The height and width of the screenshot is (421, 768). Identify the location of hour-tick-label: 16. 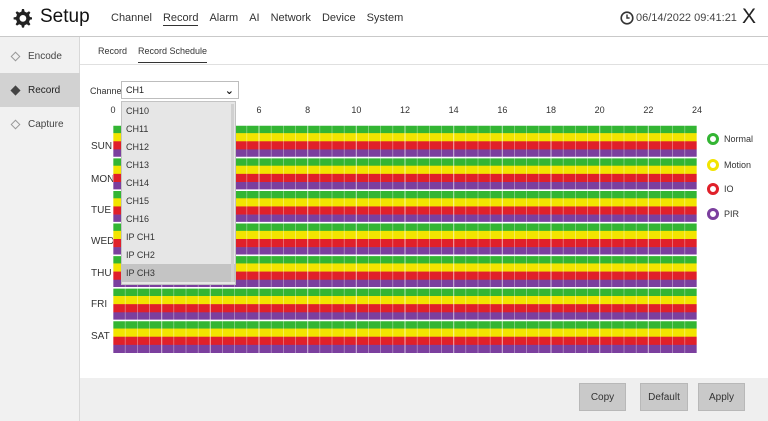
(502, 110).